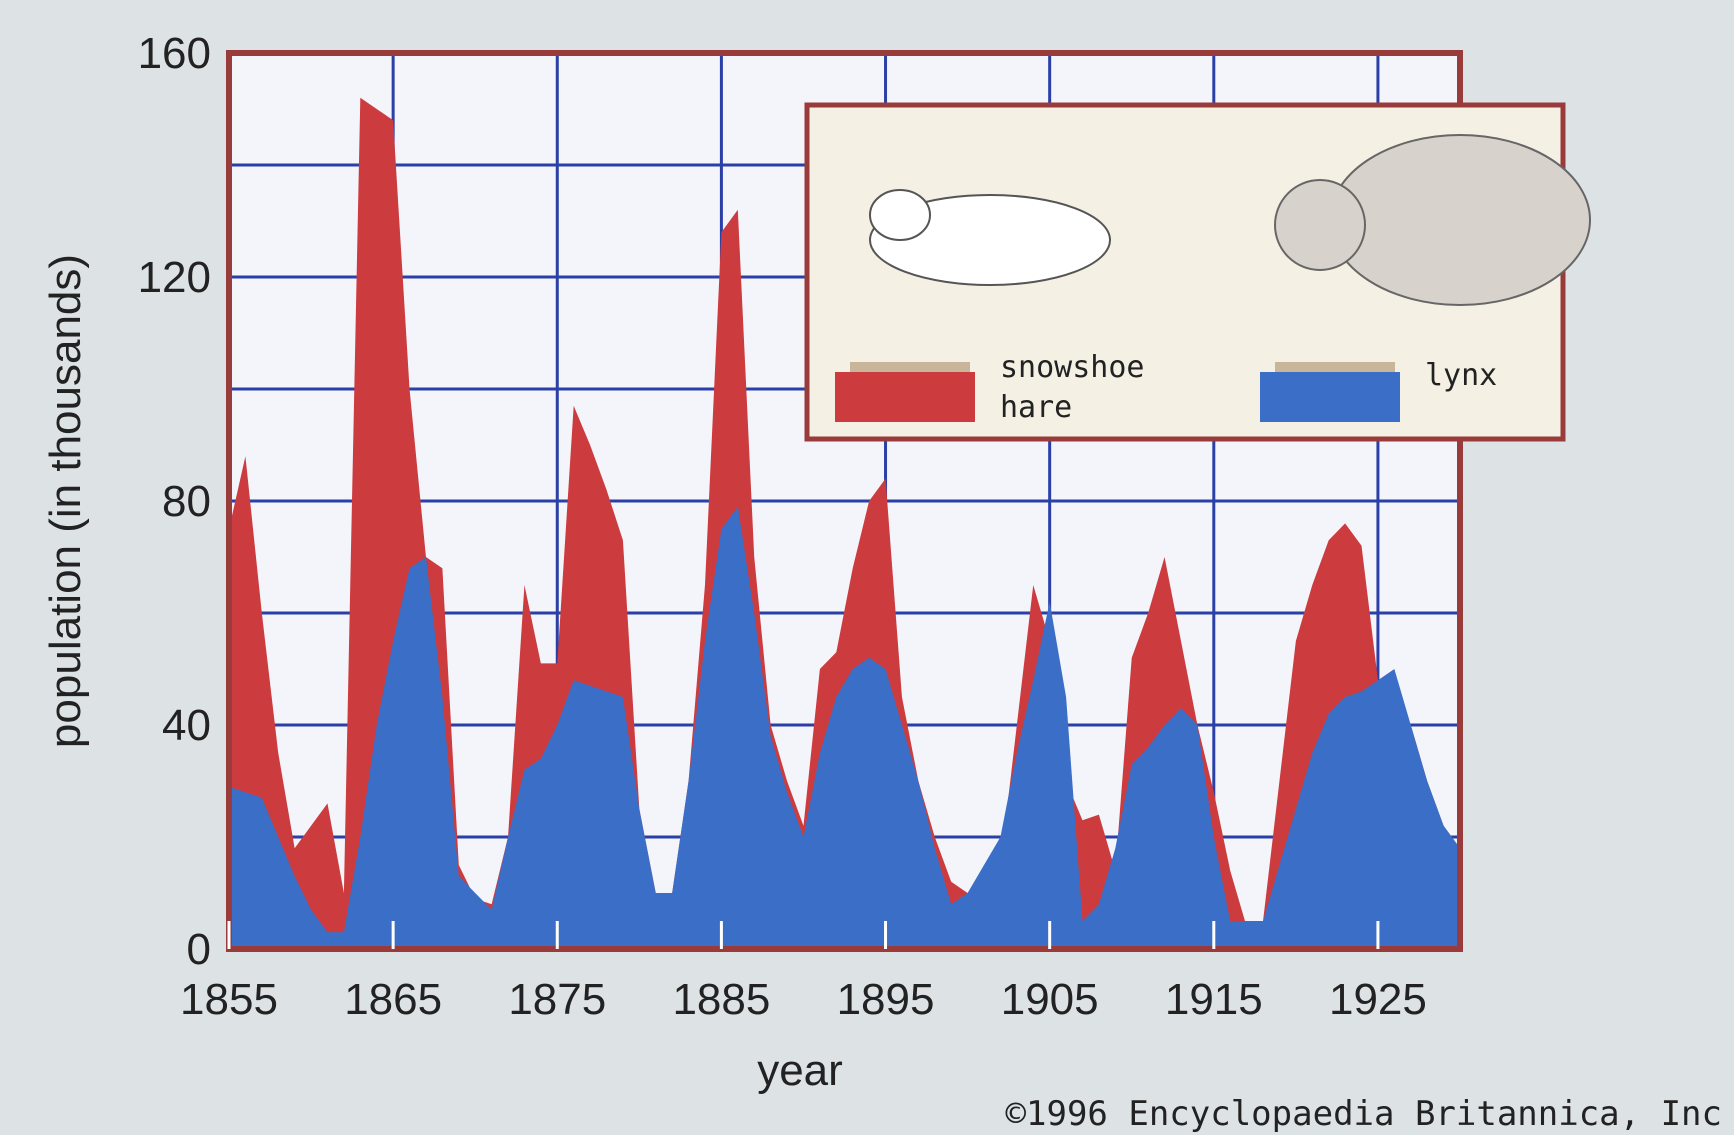  I want to click on hare-head, so click(900, 215).